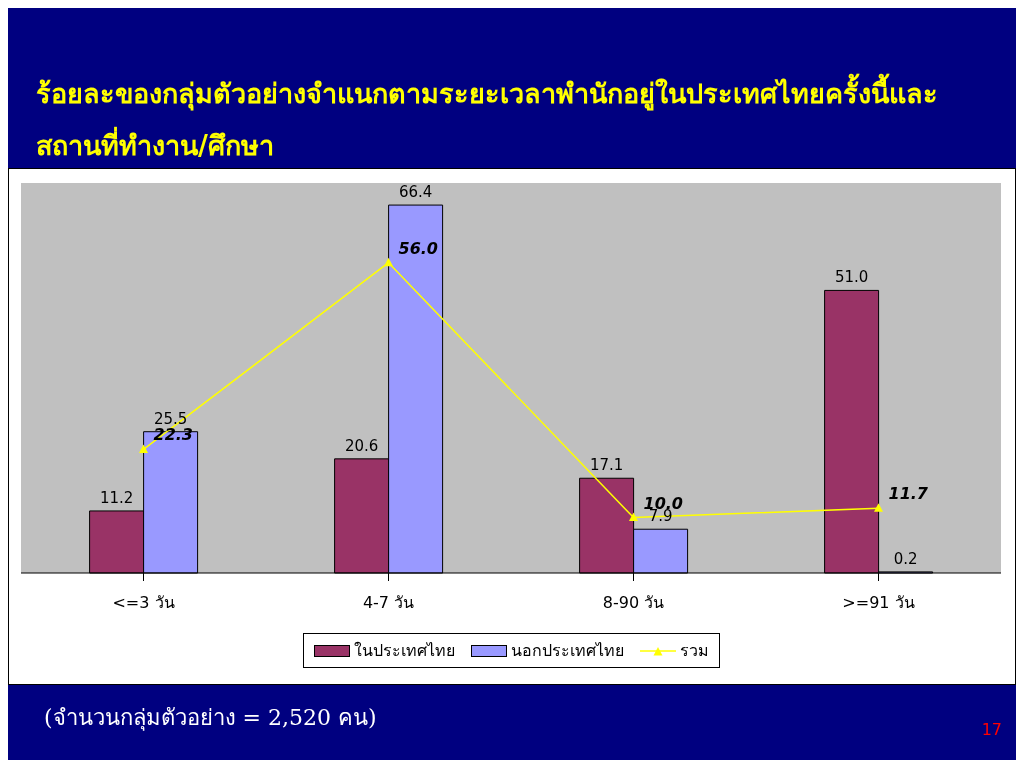 The image size is (1024, 768). I want to click on data-label: 11.2, so click(116, 497).